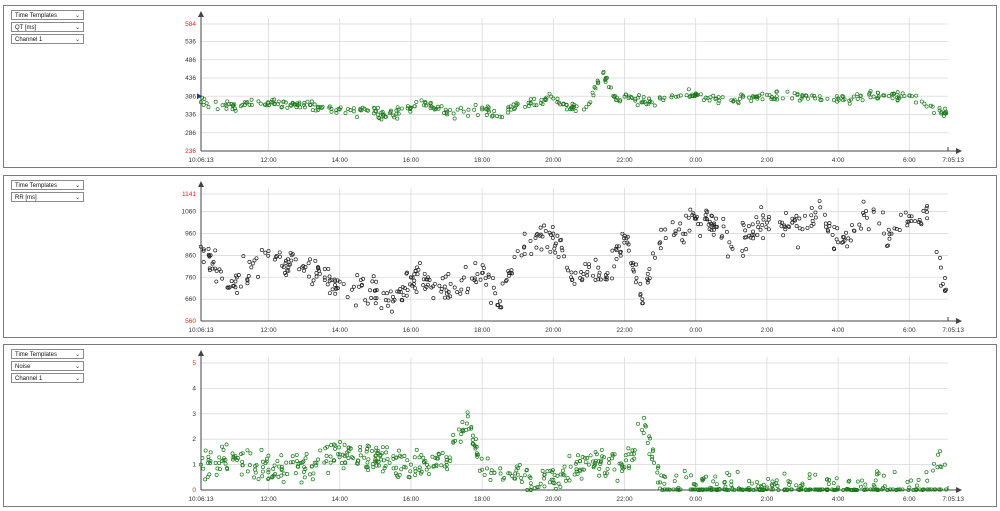 Image resolution: width=1000 pixels, height=511 pixels. What do you see at coordinates (47, 27) in the screenshot?
I see `metric-dropdown: QT [ms] ⌄` at bounding box center [47, 27].